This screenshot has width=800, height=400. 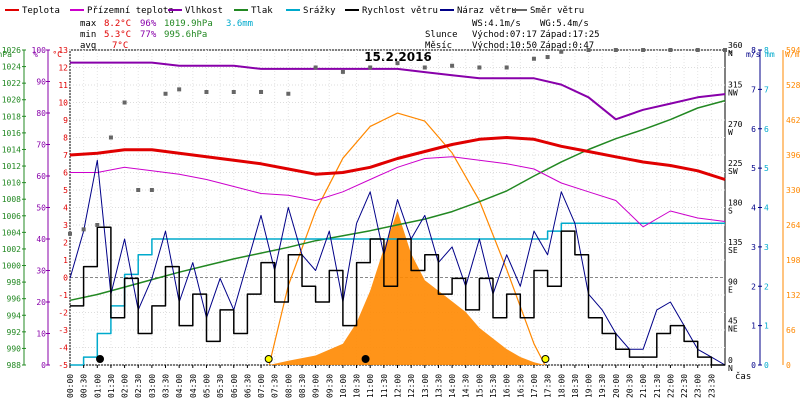 What do you see at coordinates (504, 35) in the screenshot?
I see `sun-rise: Východ:07:17` at bounding box center [504, 35].